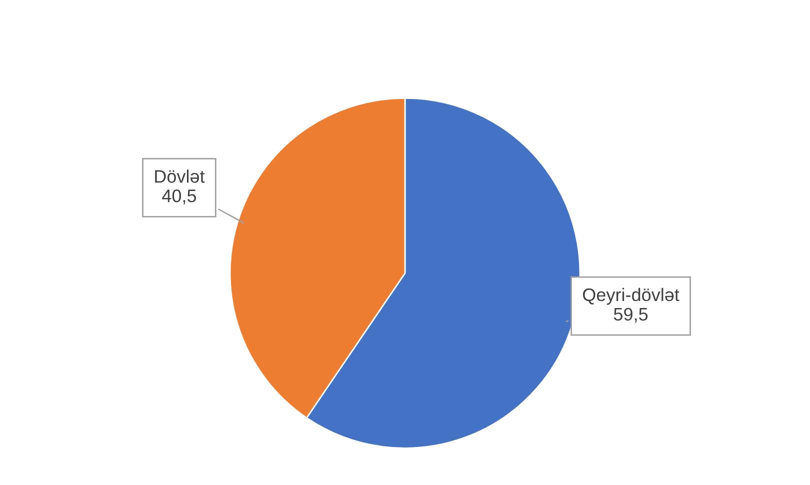  I want to click on slice-label: Dövlət, so click(180, 176).